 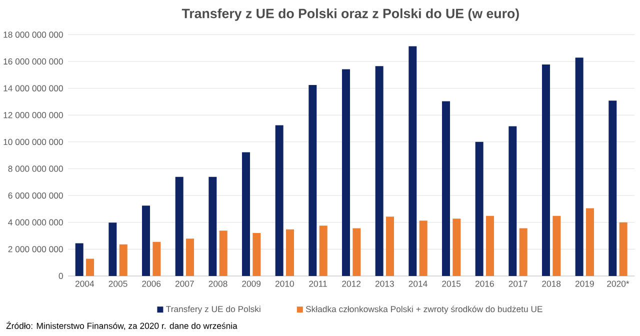 What do you see at coordinates (618, 283) in the screenshot?
I see `x-tick-label: 2020*` at bounding box center [618, 283].